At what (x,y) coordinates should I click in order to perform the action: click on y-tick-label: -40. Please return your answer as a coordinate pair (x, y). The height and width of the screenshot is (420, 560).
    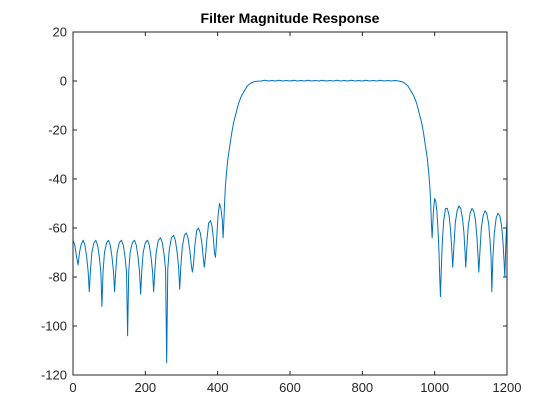
    Looking at the image, I should click on (57, 179).